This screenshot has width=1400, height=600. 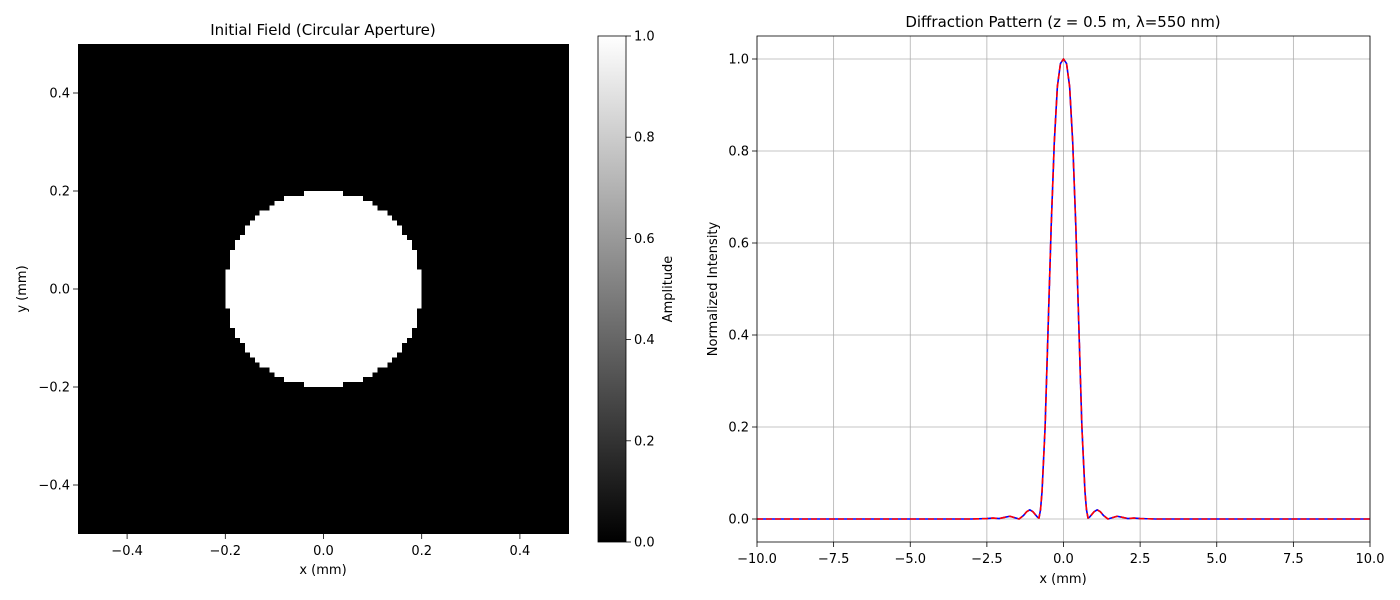 I want to click on line-x-axis-label: x (mm), so click(x=1062, y=579).